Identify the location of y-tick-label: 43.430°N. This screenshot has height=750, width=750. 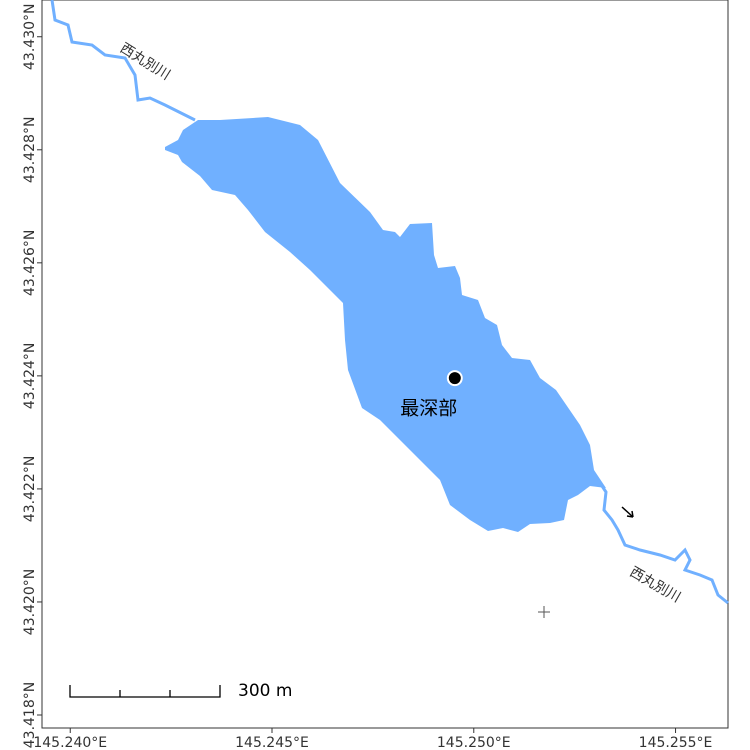
(30, 37).